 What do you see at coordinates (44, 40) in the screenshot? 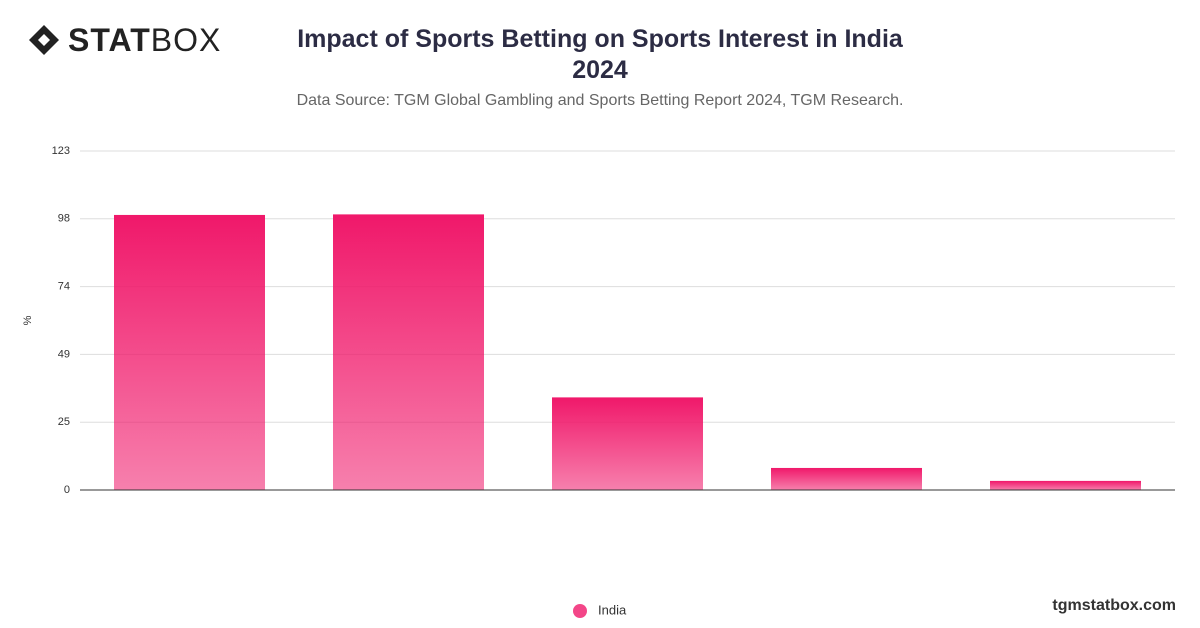
I see `logo-icon` at bounding box center [44, 40].